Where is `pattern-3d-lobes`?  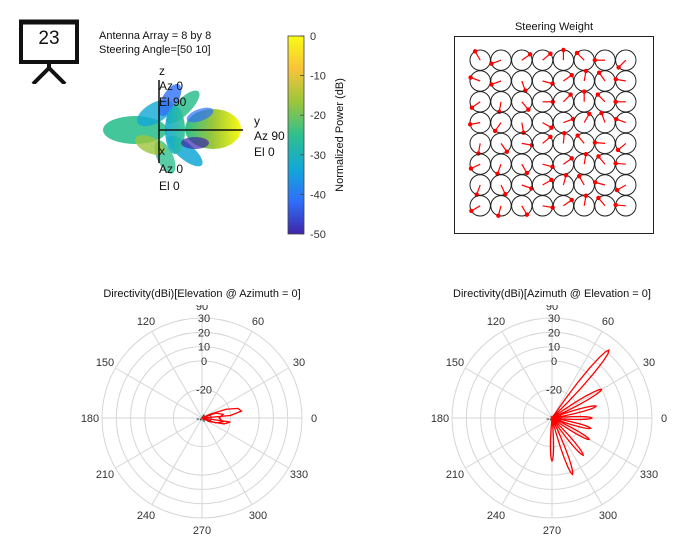 pattern-3d-lobes is located at coordinates (172, 128).